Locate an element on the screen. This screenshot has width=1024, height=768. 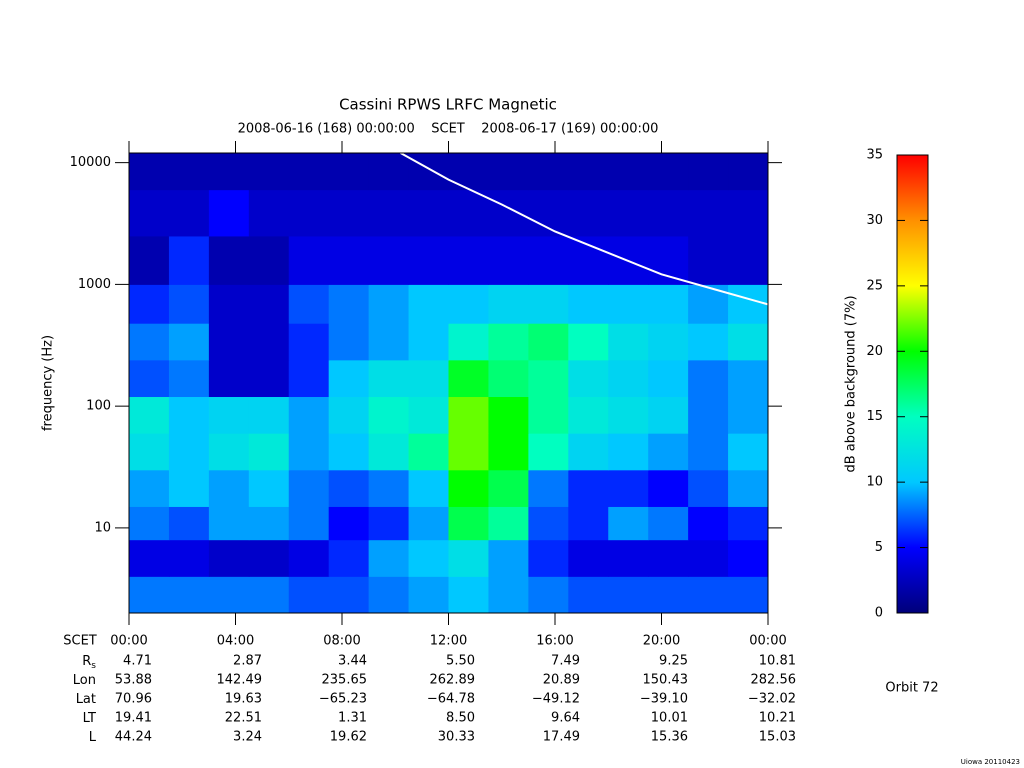
ephemeris-value: −49.12 is located at coordinates (556, 699).